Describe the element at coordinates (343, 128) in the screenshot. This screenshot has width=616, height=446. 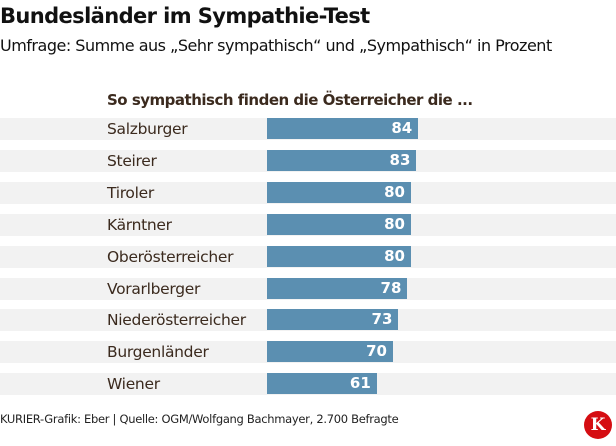
I see `bar: 84` at that location.